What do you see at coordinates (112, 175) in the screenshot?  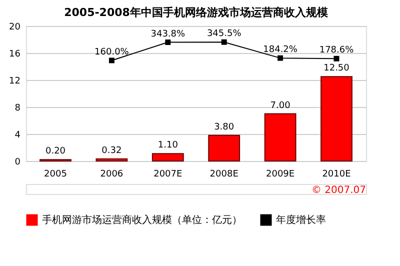 I see `x-tick-label: 2006` at bounding box center [112, 175].